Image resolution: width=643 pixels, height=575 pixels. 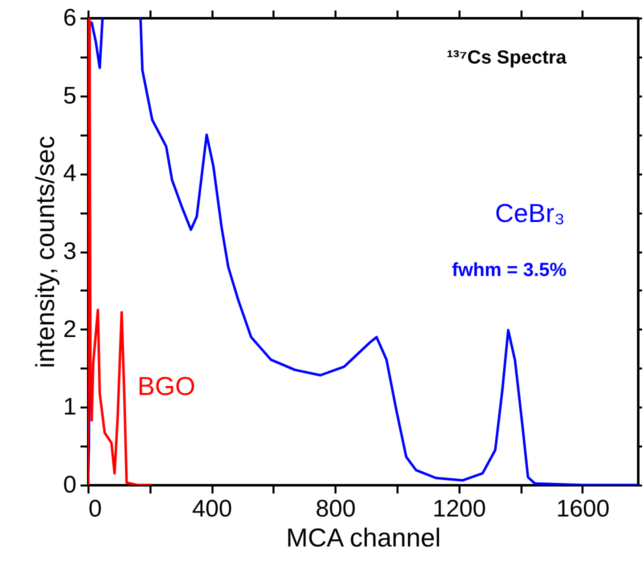 I want to click on y-tick-label: 6, so click(x=69, y=18).